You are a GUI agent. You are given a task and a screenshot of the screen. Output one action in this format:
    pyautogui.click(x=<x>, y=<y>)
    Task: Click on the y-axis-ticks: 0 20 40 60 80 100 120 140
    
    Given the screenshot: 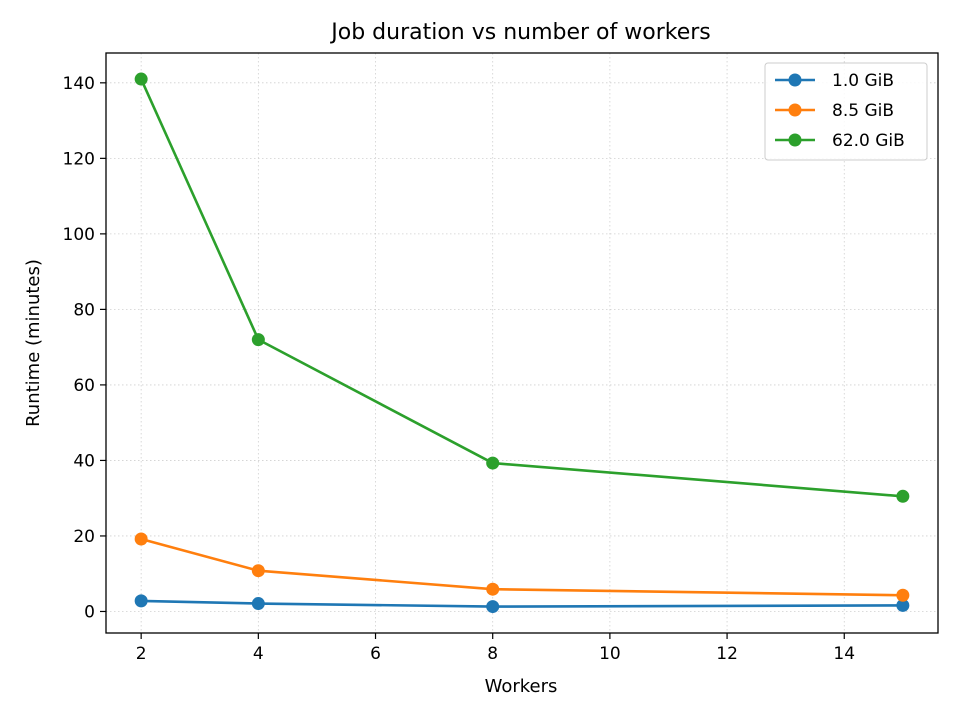 What is the action you would take?
    pyautogui.click(x=84, y=348)
    